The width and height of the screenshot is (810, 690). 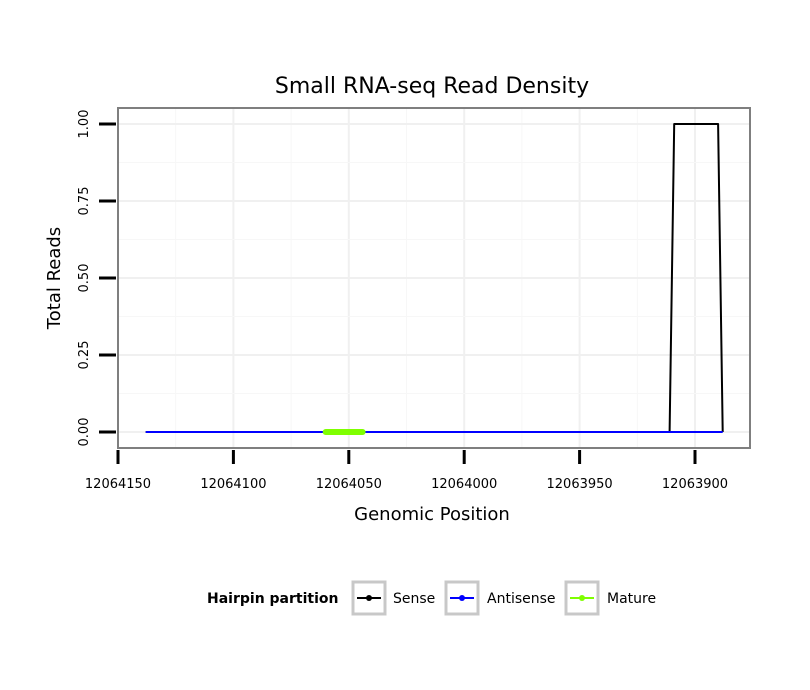 What do you see at coordinates (369, 598) in the screenshot?
I see `legend-key-point-sense` at bounding box center [369, 598].